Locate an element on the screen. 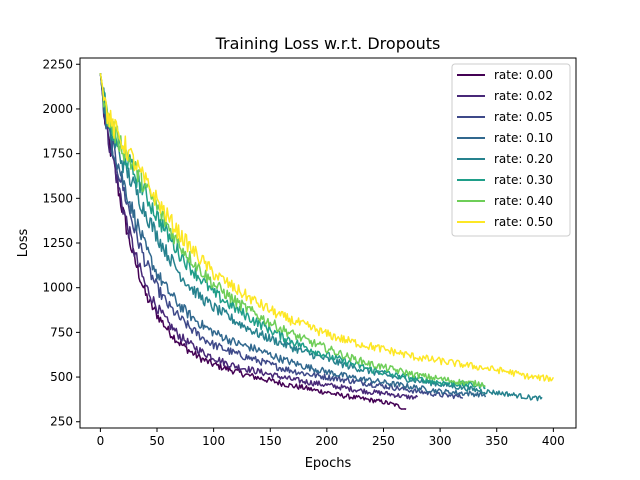  legend-label: rate: 0.02 is located at coordinates (523, 96).